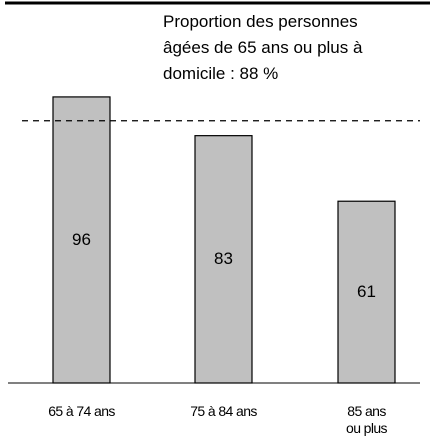 The image size is (434, 446). Describe the element at coordinates (81, 411) in the screenshot. I see `x-tick-label: 65 à 74 ans` at that location.